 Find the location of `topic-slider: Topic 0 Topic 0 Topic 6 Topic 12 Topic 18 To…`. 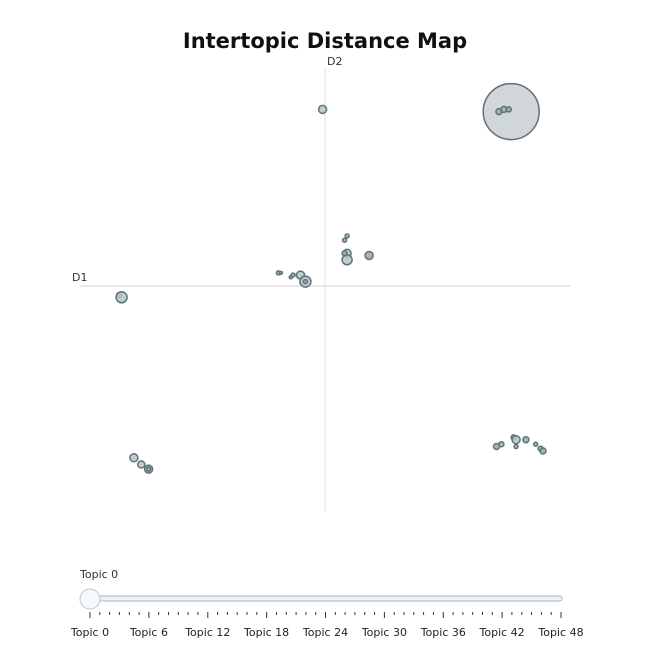

topic-slider: Topic 0 Topic 0 Topic 6 Topic 12 Topic 18 To… is located at coordinates (327, 603).